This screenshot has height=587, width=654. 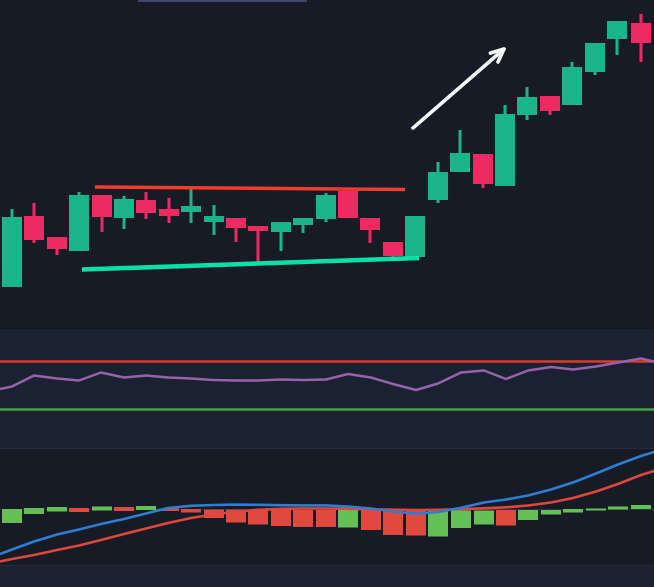 What do you see at coordinates (497, 55) in the screenshot?
I see `breakout-arrow-head` at bounding box center [497, 55].